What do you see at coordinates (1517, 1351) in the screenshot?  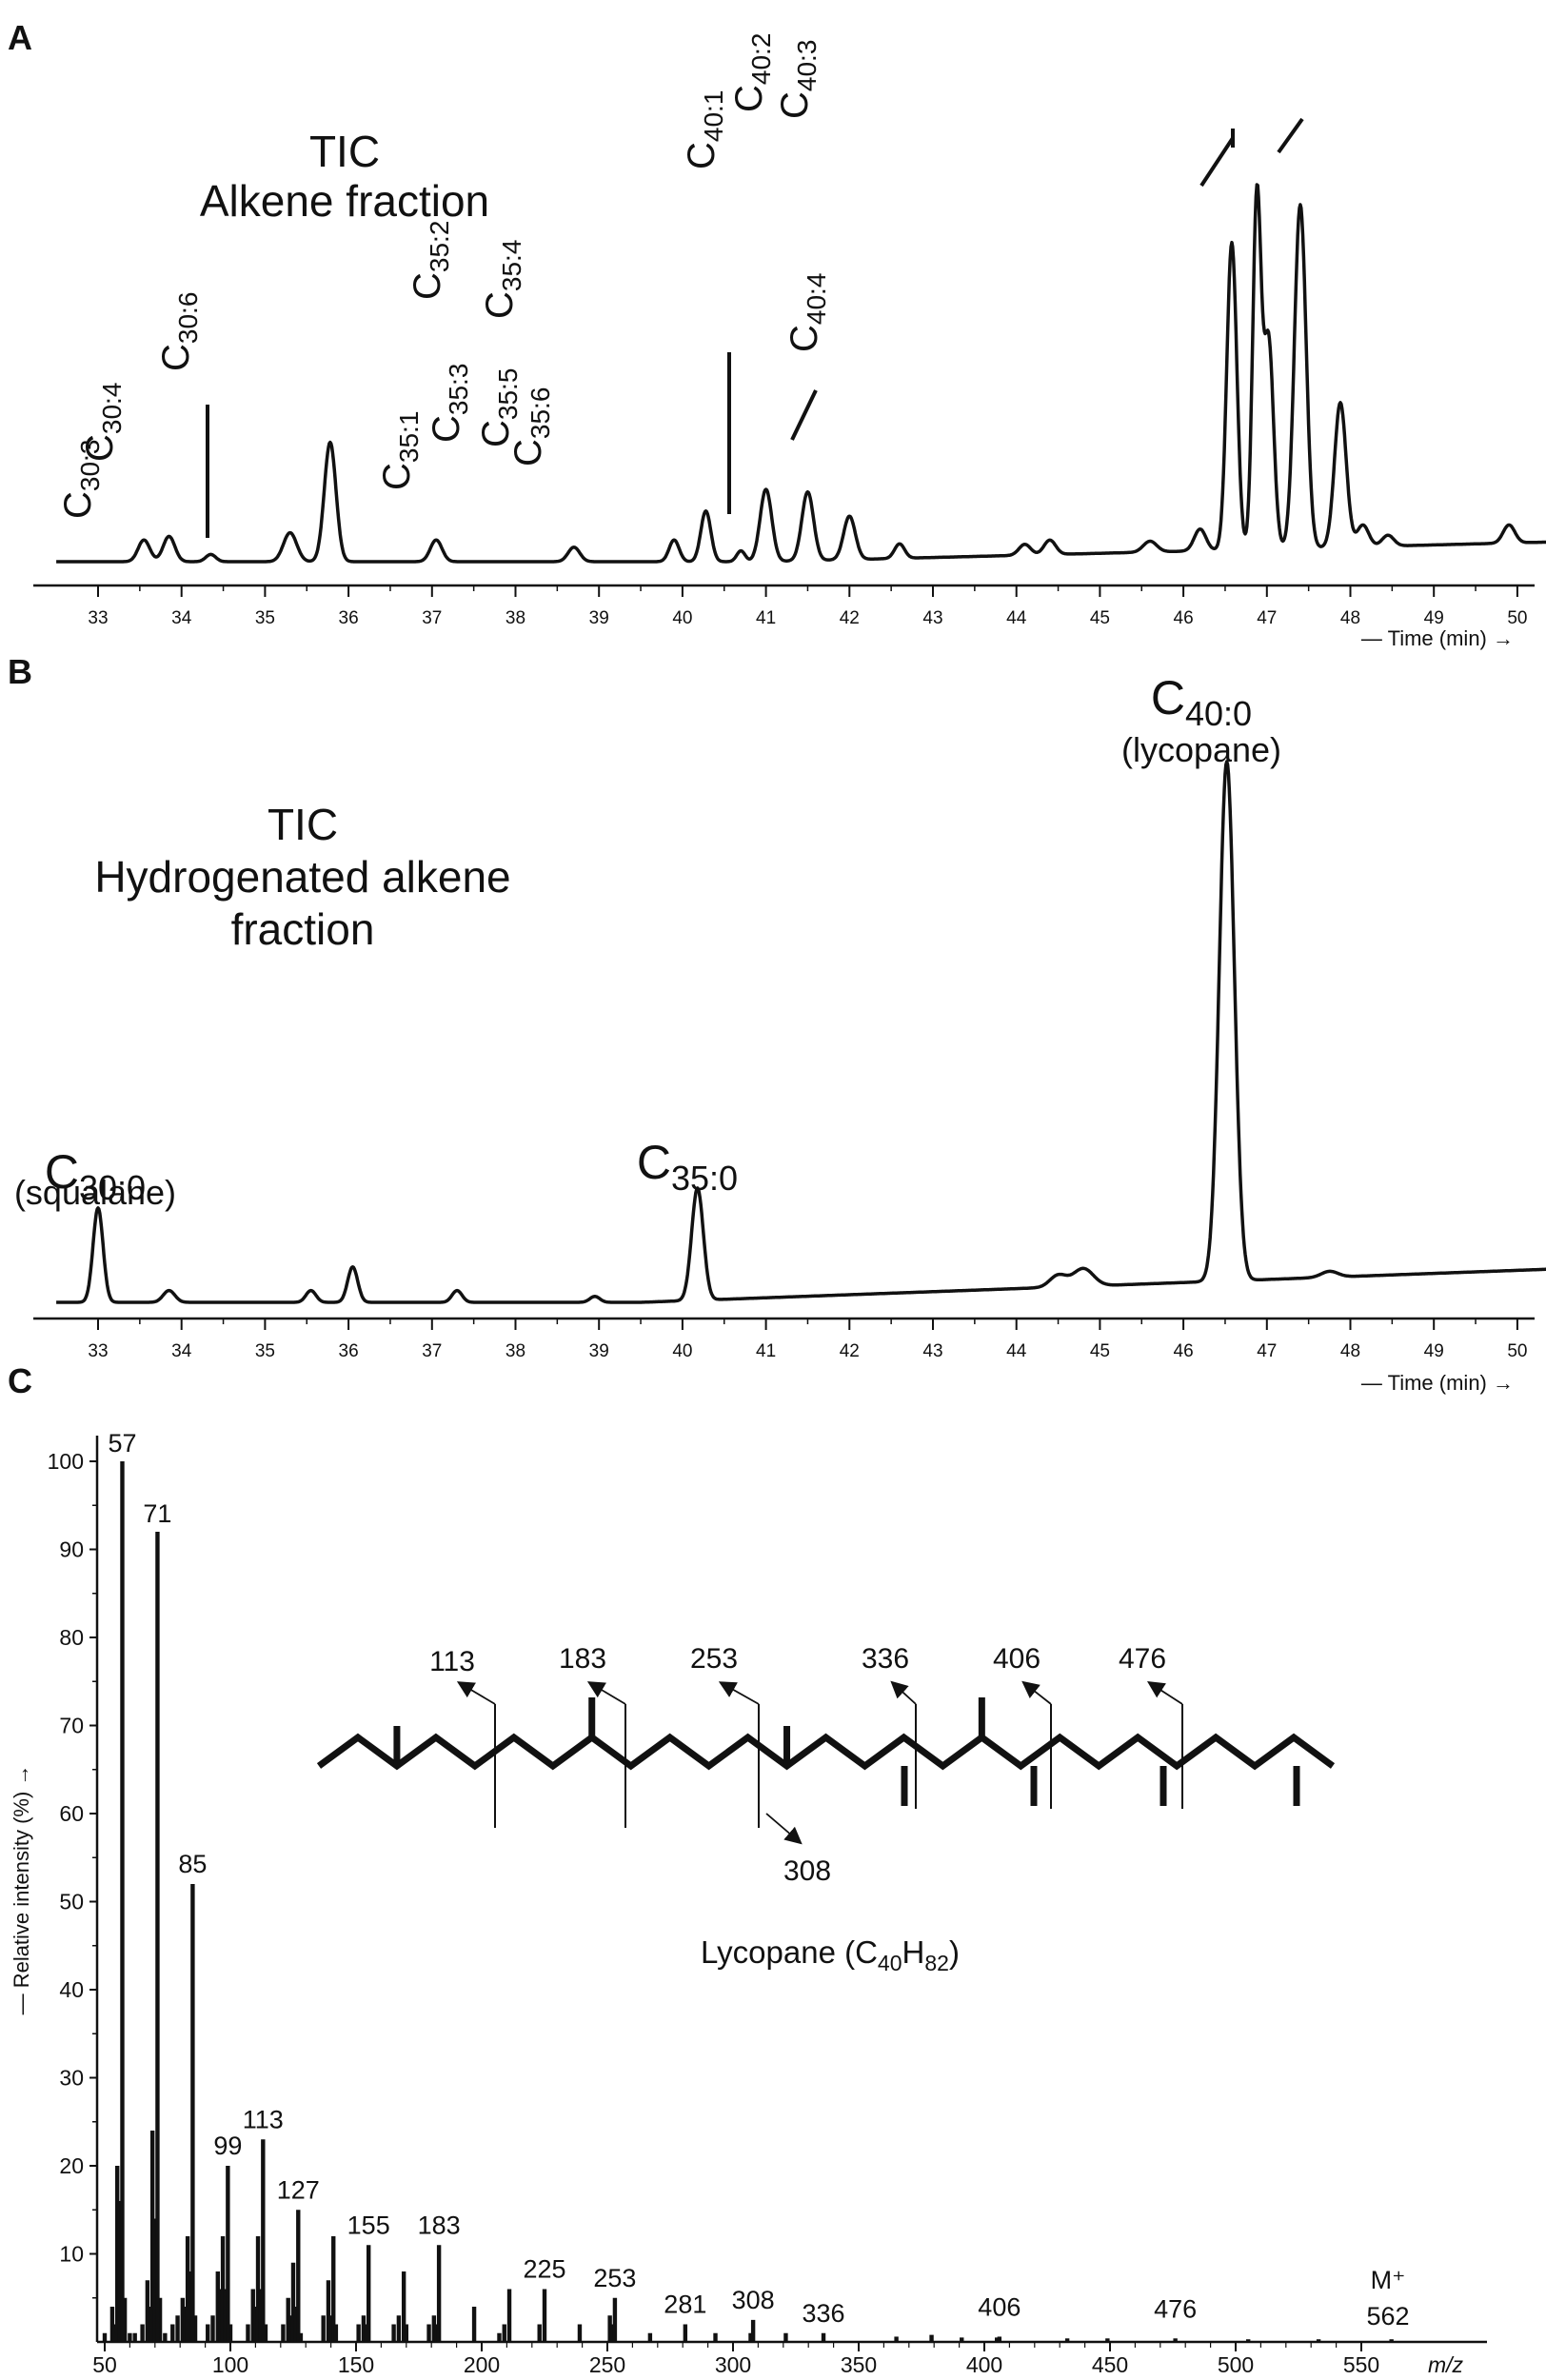 I see `tick-label: 50` at bounding box center [1517, 1351].